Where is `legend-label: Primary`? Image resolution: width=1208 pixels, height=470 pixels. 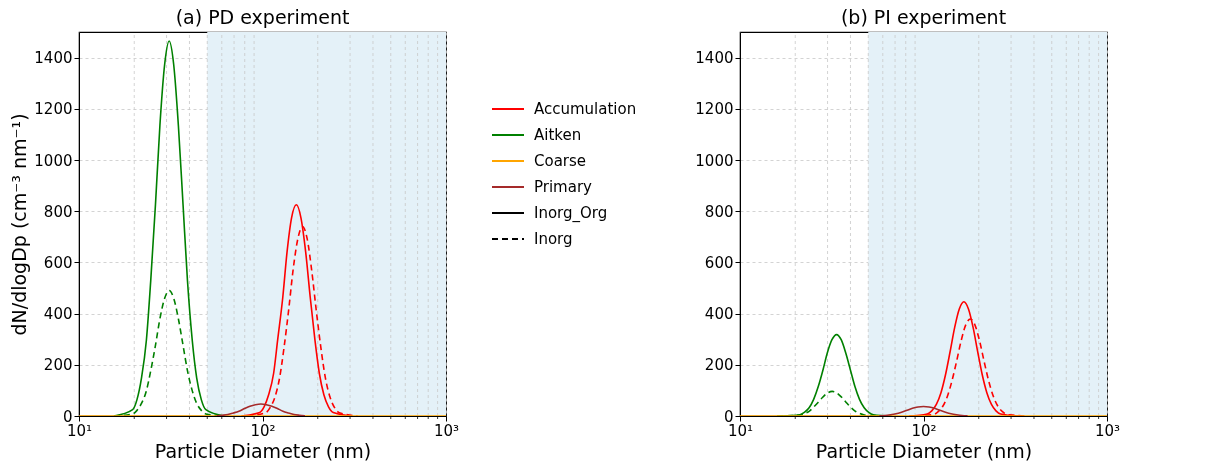 legend-label: Primary is located at coordinates (563, 187).